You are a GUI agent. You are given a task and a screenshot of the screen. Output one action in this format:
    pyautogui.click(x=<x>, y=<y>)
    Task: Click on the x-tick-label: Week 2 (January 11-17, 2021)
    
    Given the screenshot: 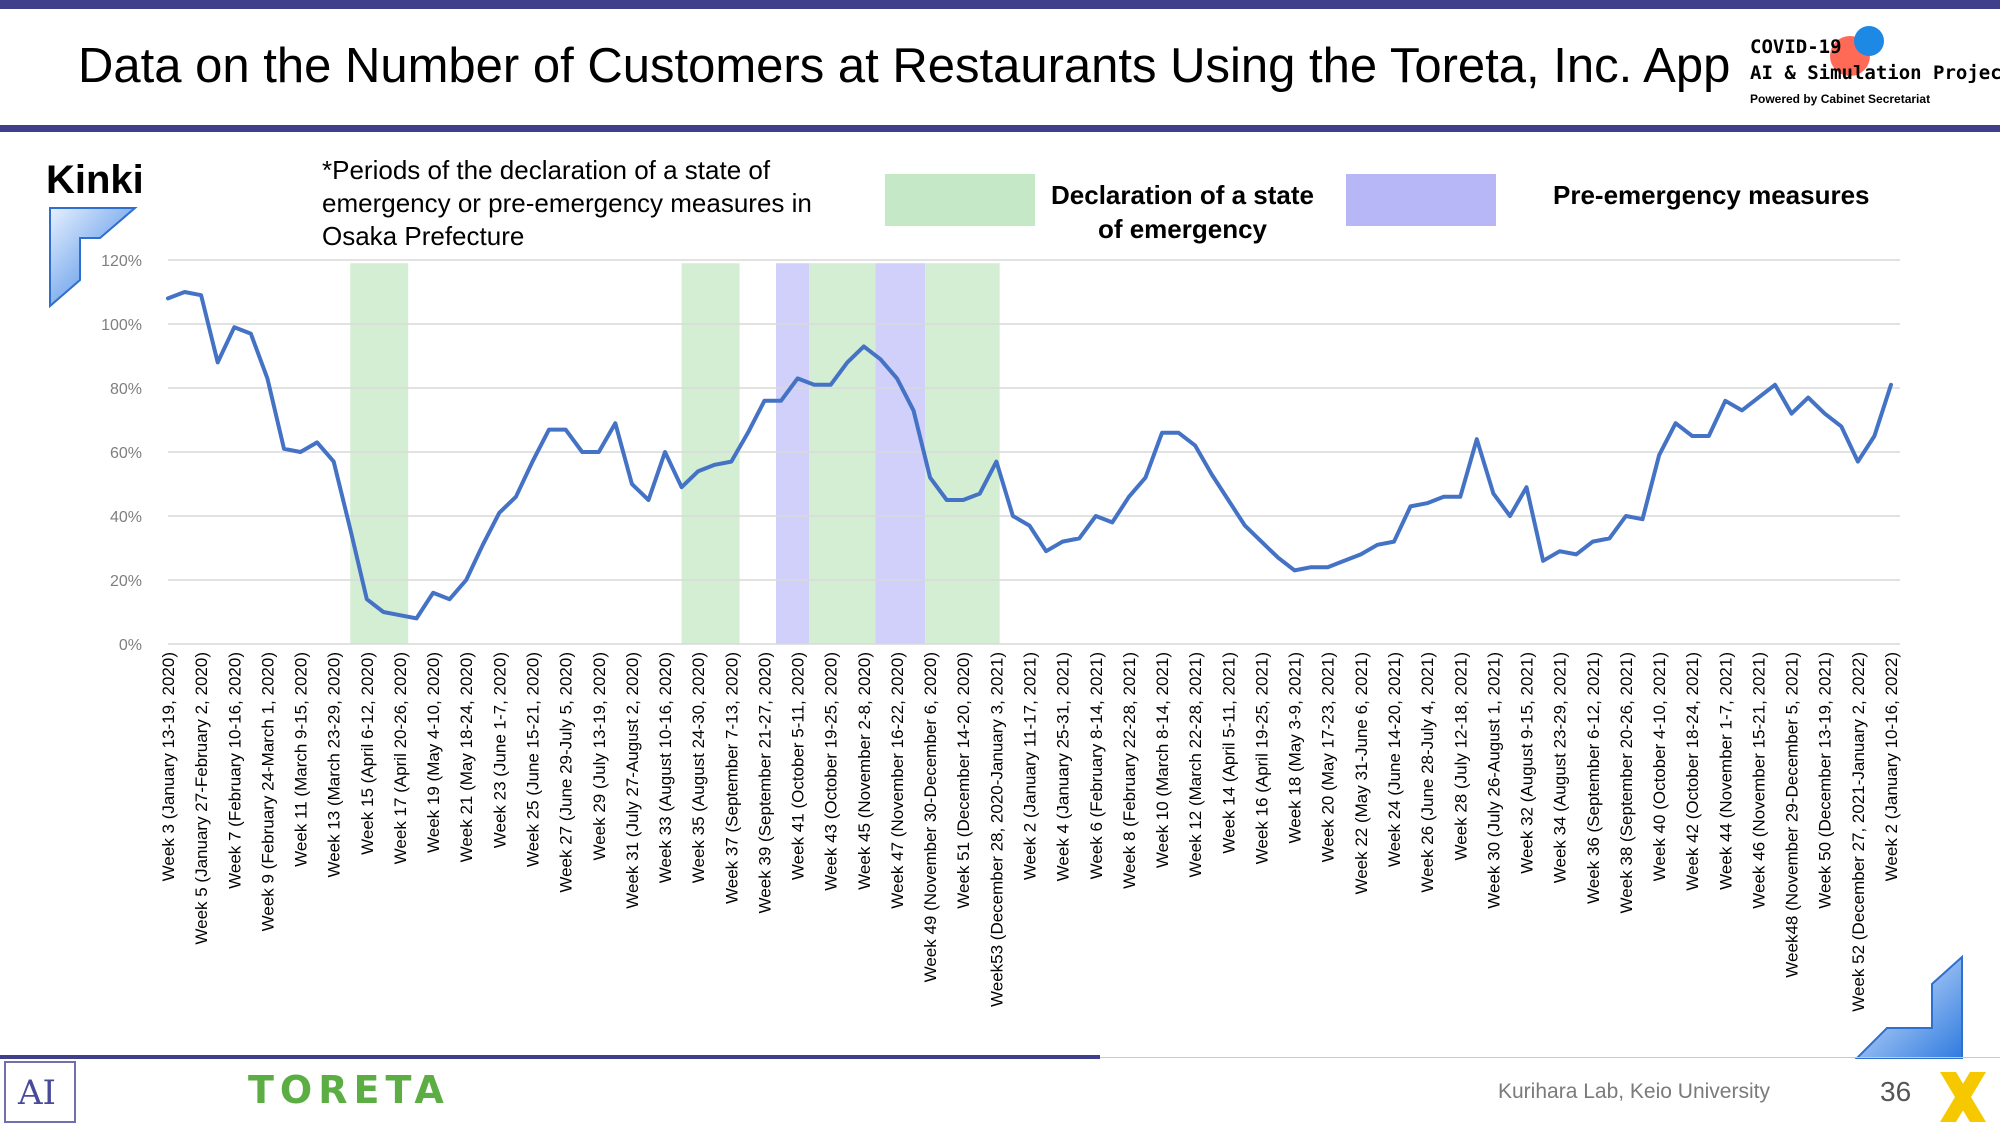 What is the action you would take?
    pyautogui.click(x=1030, y=766)
    